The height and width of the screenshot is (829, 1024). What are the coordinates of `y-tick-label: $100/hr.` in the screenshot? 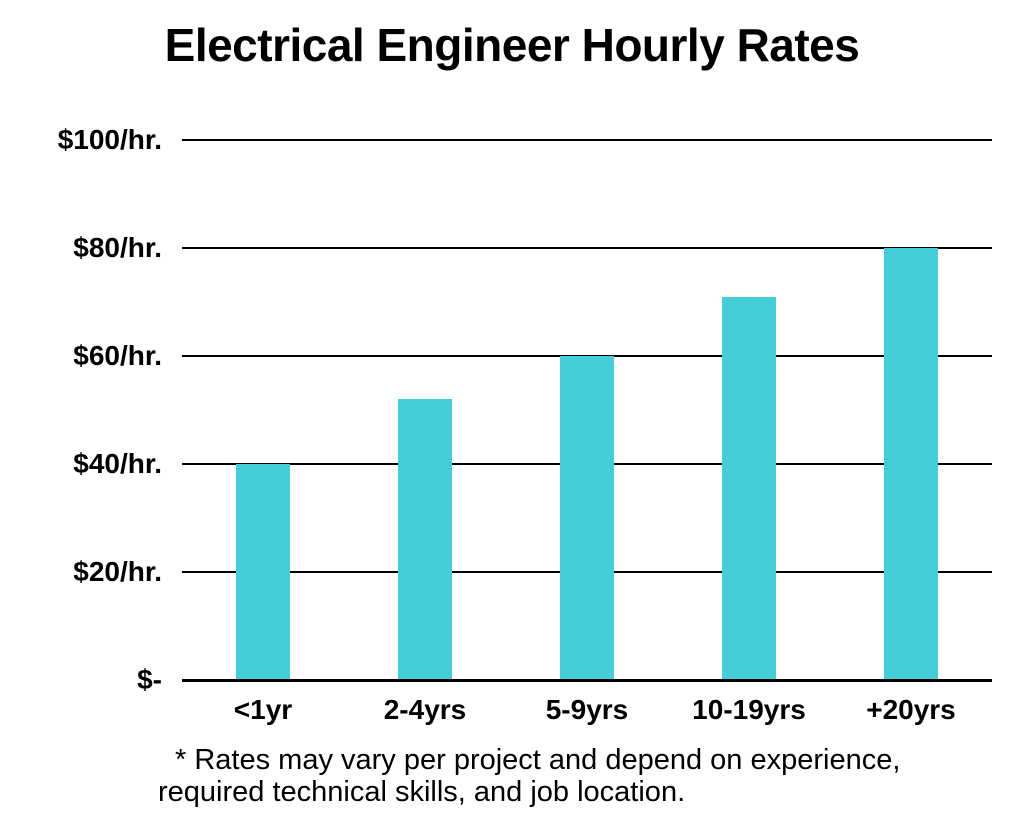 It's located at (109, 139).